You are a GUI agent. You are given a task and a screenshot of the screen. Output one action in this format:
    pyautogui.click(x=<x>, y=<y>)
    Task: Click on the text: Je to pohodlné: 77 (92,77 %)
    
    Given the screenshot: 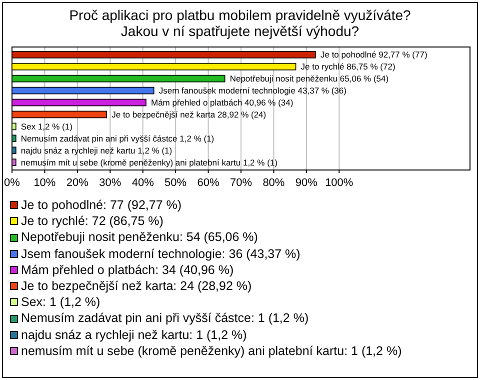 What is the action you would take?
    pyautogui.click(x=101, y=205)
    